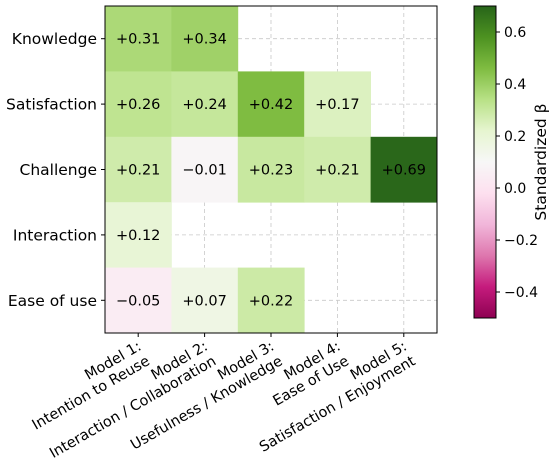 The height and width of the screenshot is (468, 550). Describe the element at coordinates (515, 85) in the screenshot. I see `colorbar-tick-label: 0.4` at that location.